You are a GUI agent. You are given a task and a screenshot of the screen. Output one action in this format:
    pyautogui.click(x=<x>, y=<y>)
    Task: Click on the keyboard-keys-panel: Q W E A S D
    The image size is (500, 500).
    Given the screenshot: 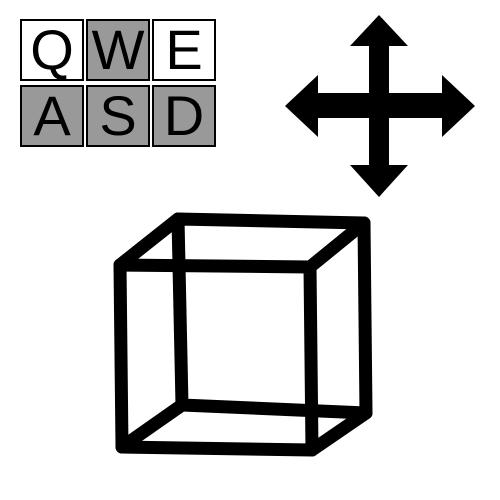 What is the action you would take?
    pyautogui.click(x=119, y=83)
    